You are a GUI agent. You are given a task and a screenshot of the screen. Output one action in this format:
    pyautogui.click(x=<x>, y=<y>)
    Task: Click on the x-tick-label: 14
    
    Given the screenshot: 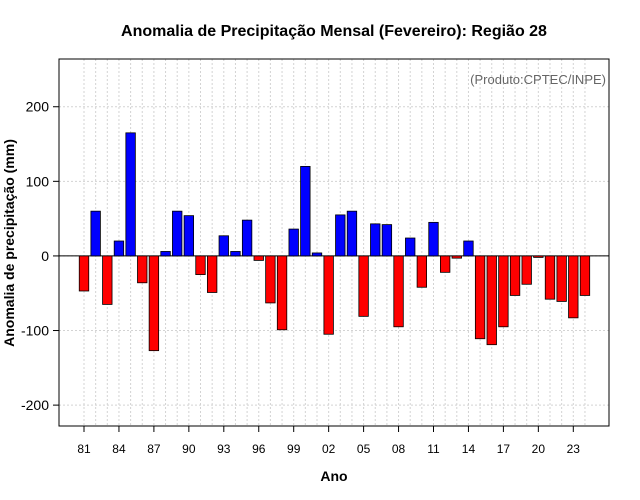 What is the action you would take?
    pyautogui.click(x=469, y=449)
    